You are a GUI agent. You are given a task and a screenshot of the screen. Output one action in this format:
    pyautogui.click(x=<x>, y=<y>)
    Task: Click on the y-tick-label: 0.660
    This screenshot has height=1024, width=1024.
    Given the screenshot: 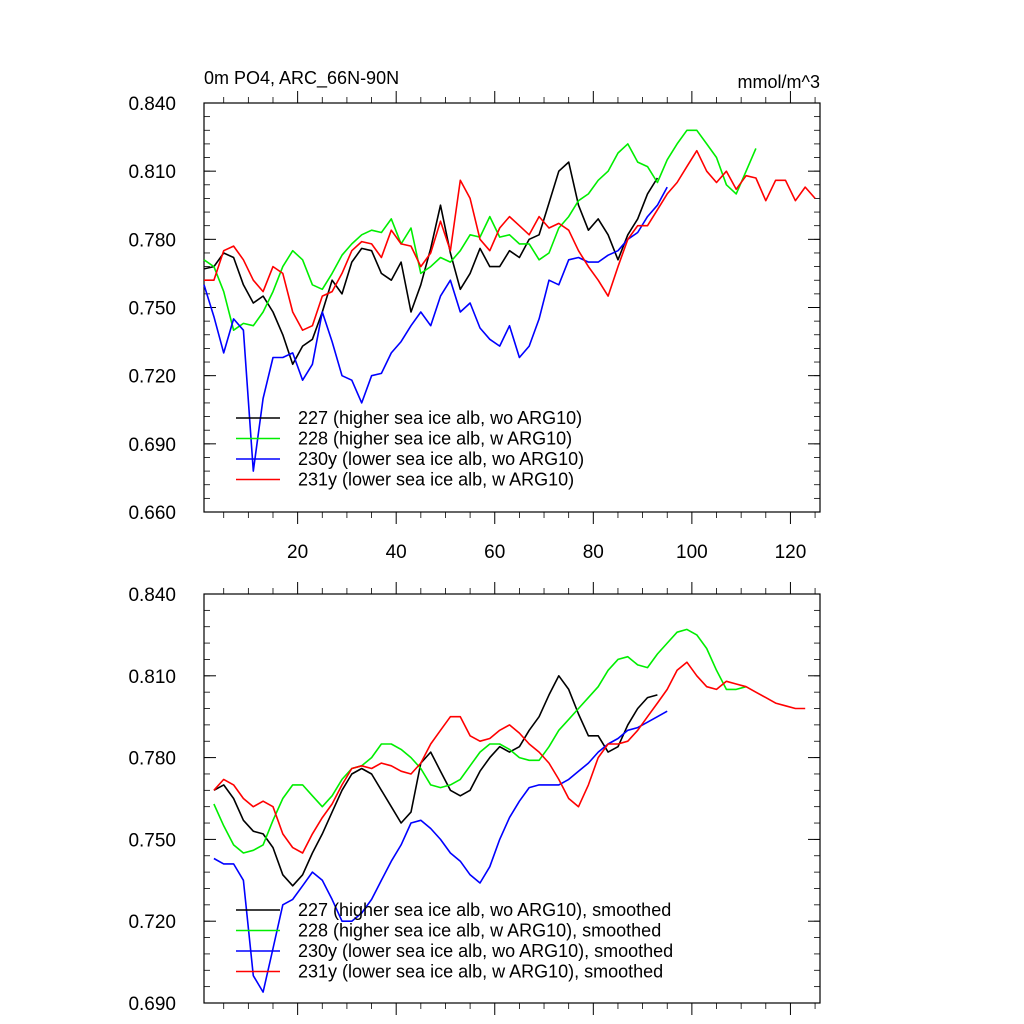 What is the action you would take?
    pyautogui.click(x=152, y=513)
    